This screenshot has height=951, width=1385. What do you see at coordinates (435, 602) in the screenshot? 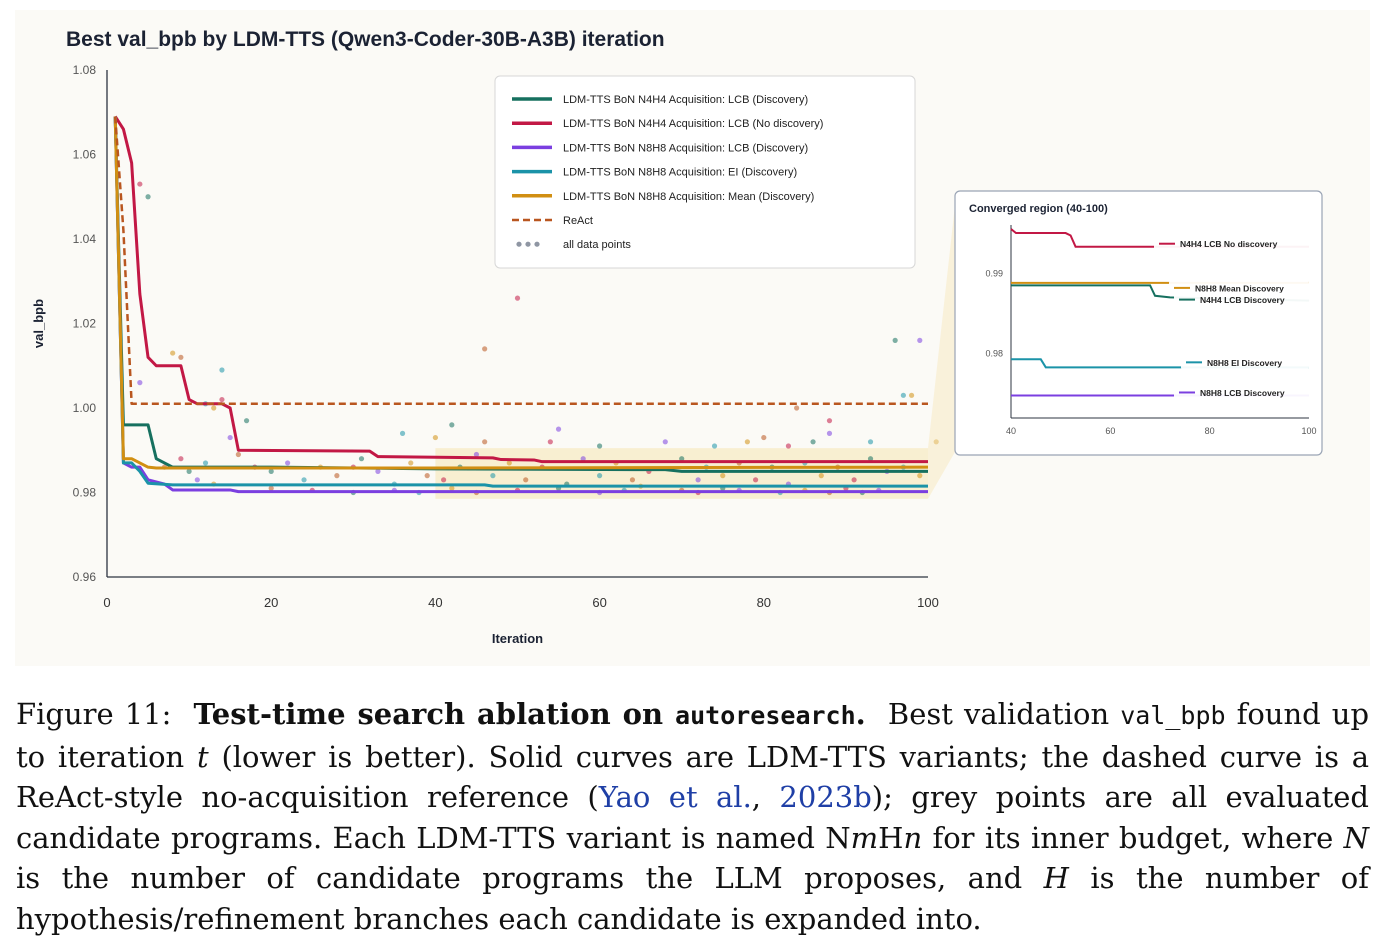
I see `x-tick-label: 40` at bounding box center [435, 602].